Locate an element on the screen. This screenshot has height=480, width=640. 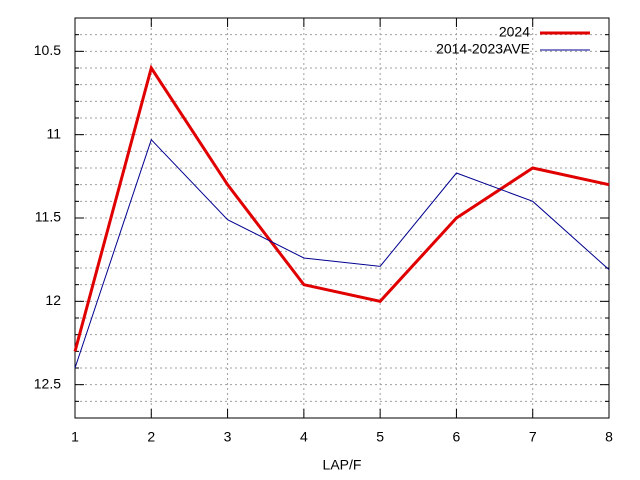
y-tick-label: 12 is located at coordinates (53, 300).